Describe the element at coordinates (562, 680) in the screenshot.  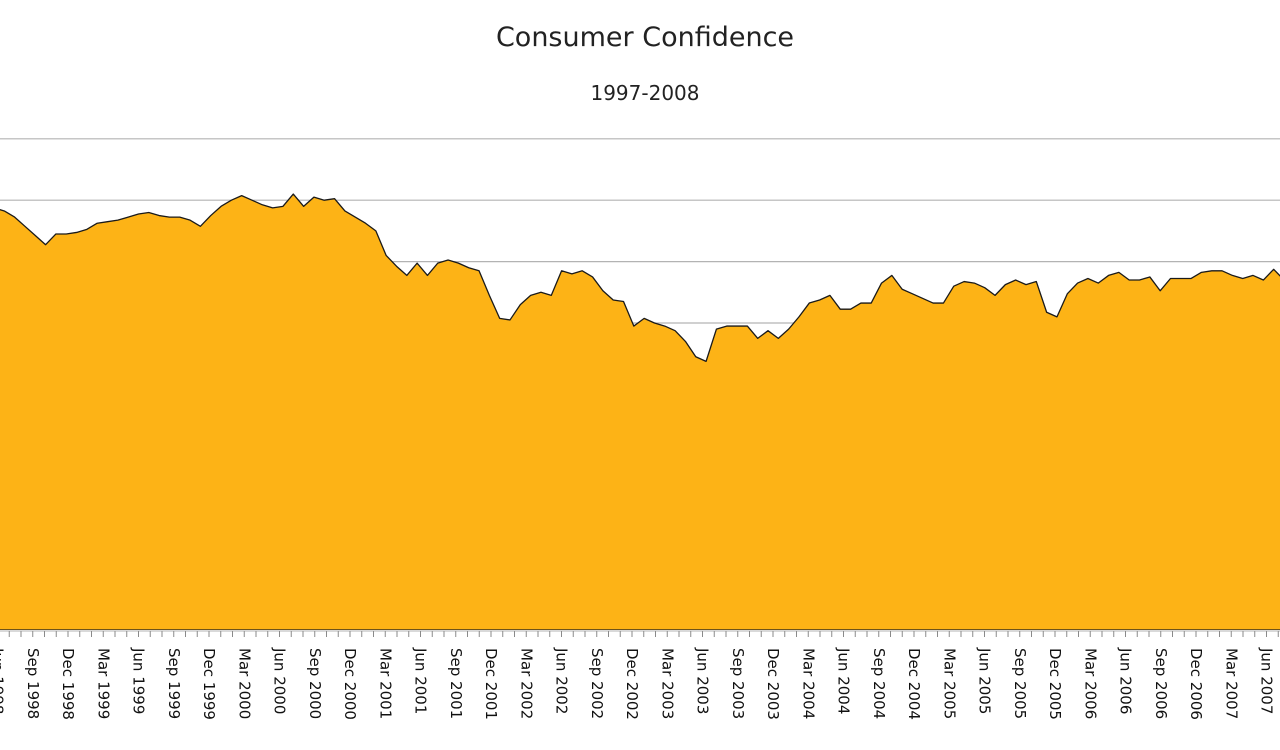
I see `x-tick-label: Jun 2002` at that location.